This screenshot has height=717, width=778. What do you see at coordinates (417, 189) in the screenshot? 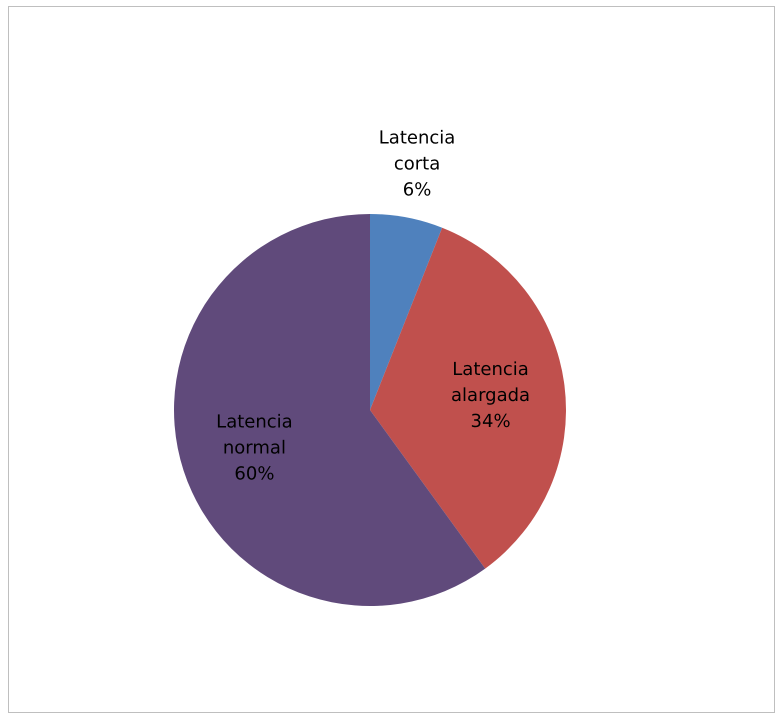
I see `data-label: 6%` at bounding box center [417, 189].